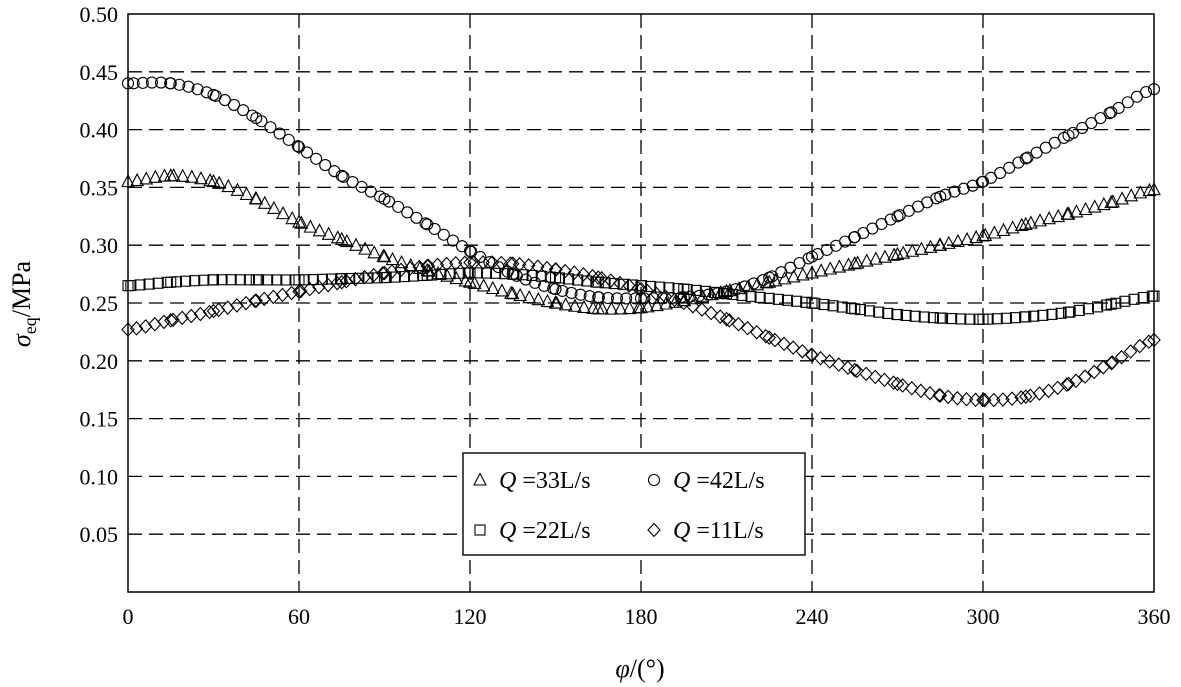  I want to click on legend-label: Q =22L/s, so click(545, 531).